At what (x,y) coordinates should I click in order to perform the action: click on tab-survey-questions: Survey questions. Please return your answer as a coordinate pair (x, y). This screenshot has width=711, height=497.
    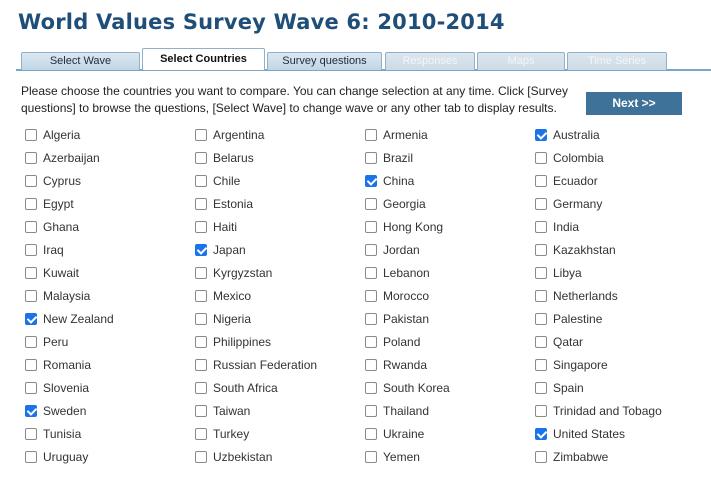
    Looking at the image, I should click on (324, 61).